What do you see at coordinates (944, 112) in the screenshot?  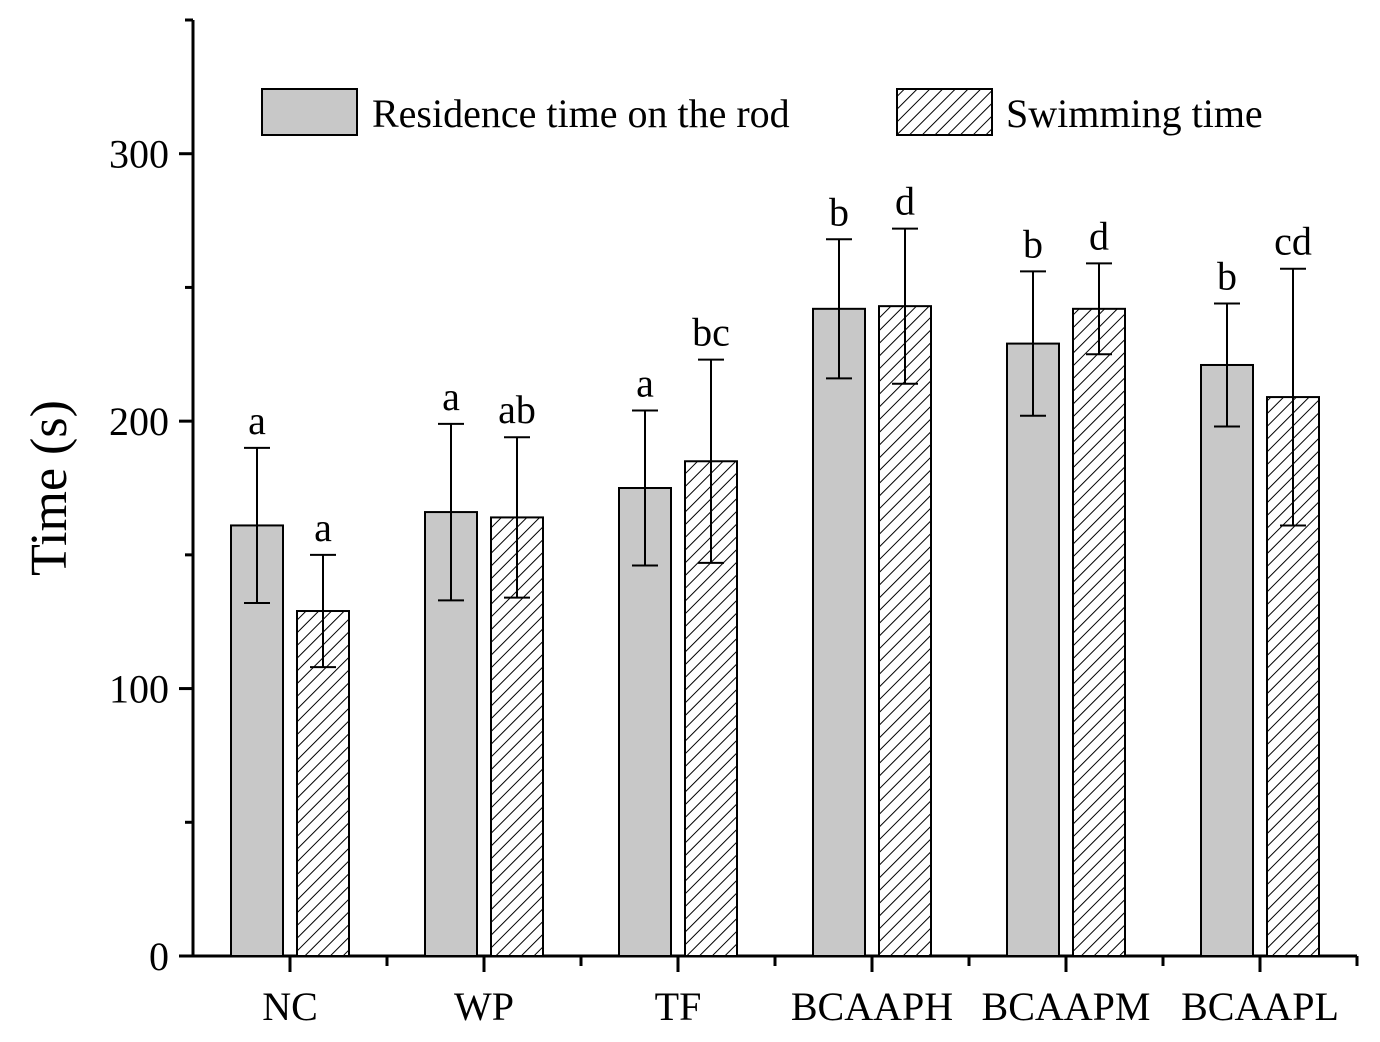 I see `legend-swatch-swimming` at bounding box center [944, 112].